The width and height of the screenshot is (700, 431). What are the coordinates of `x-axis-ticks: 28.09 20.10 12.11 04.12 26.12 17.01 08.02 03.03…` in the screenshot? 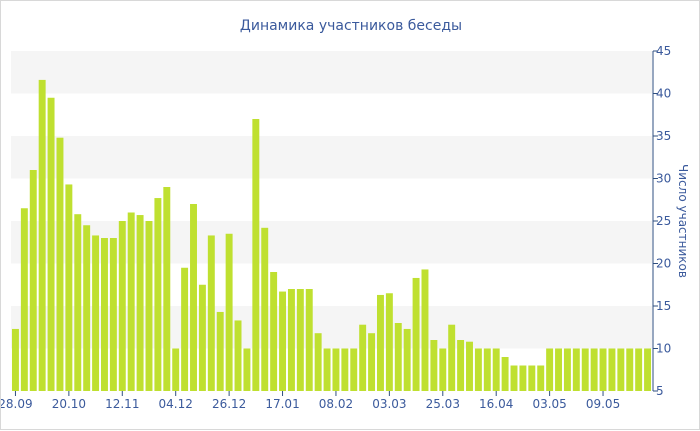 It's located at (310, 401).